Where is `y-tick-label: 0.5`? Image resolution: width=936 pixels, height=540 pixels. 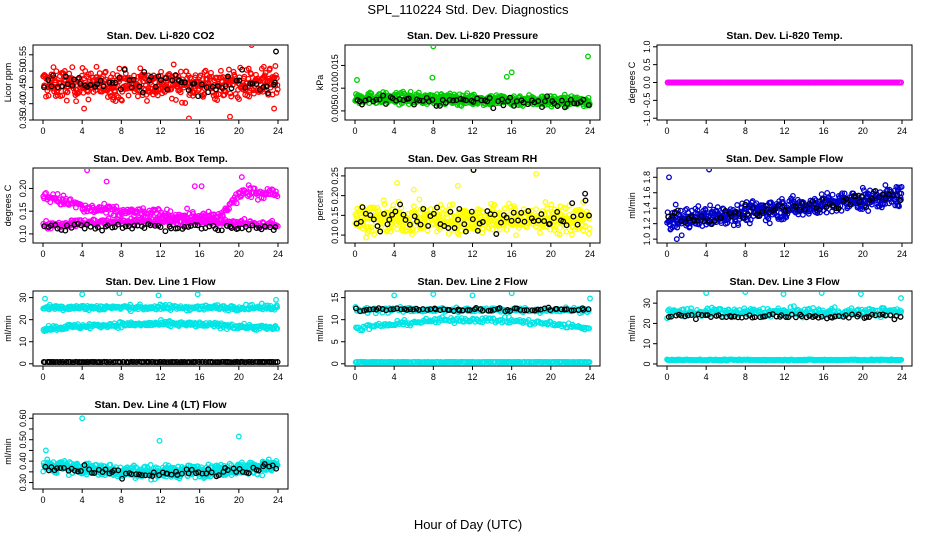 y-tick-label: 0.5 is located at coordinates (647, 64).